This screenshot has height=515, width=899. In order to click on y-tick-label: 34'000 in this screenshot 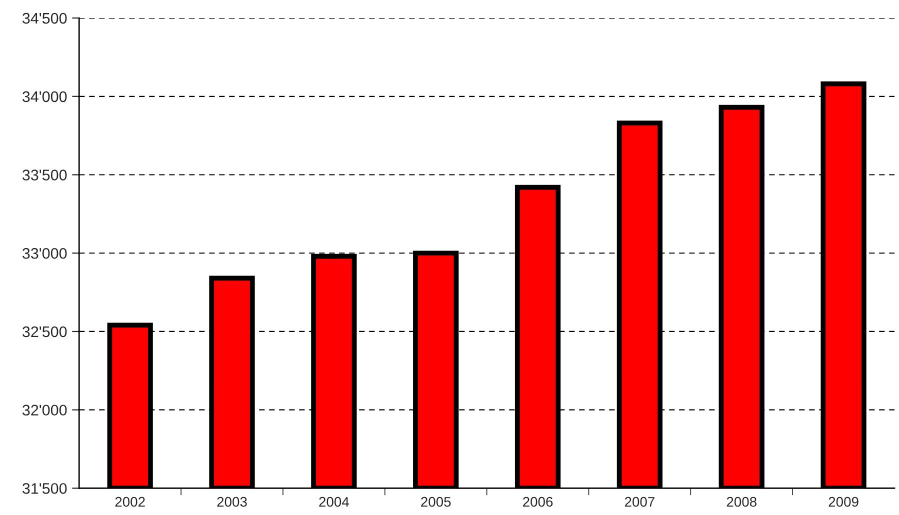, I will do `click(44, 96)`.